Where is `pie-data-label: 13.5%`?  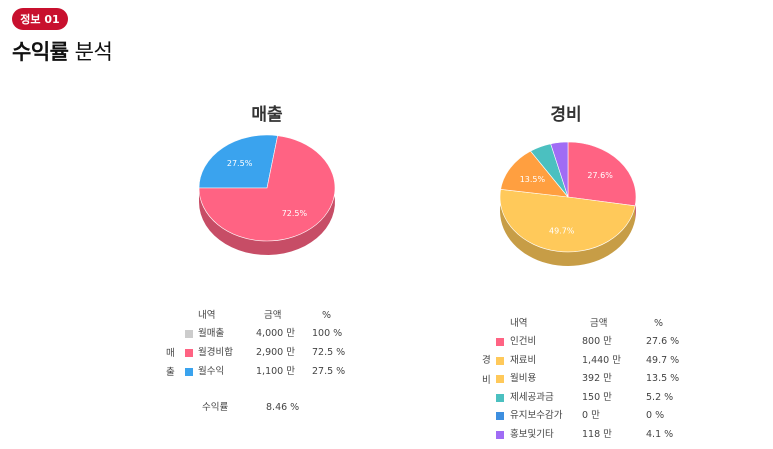 pie-data-label: 13.5% is located at coordinates (533, 179).